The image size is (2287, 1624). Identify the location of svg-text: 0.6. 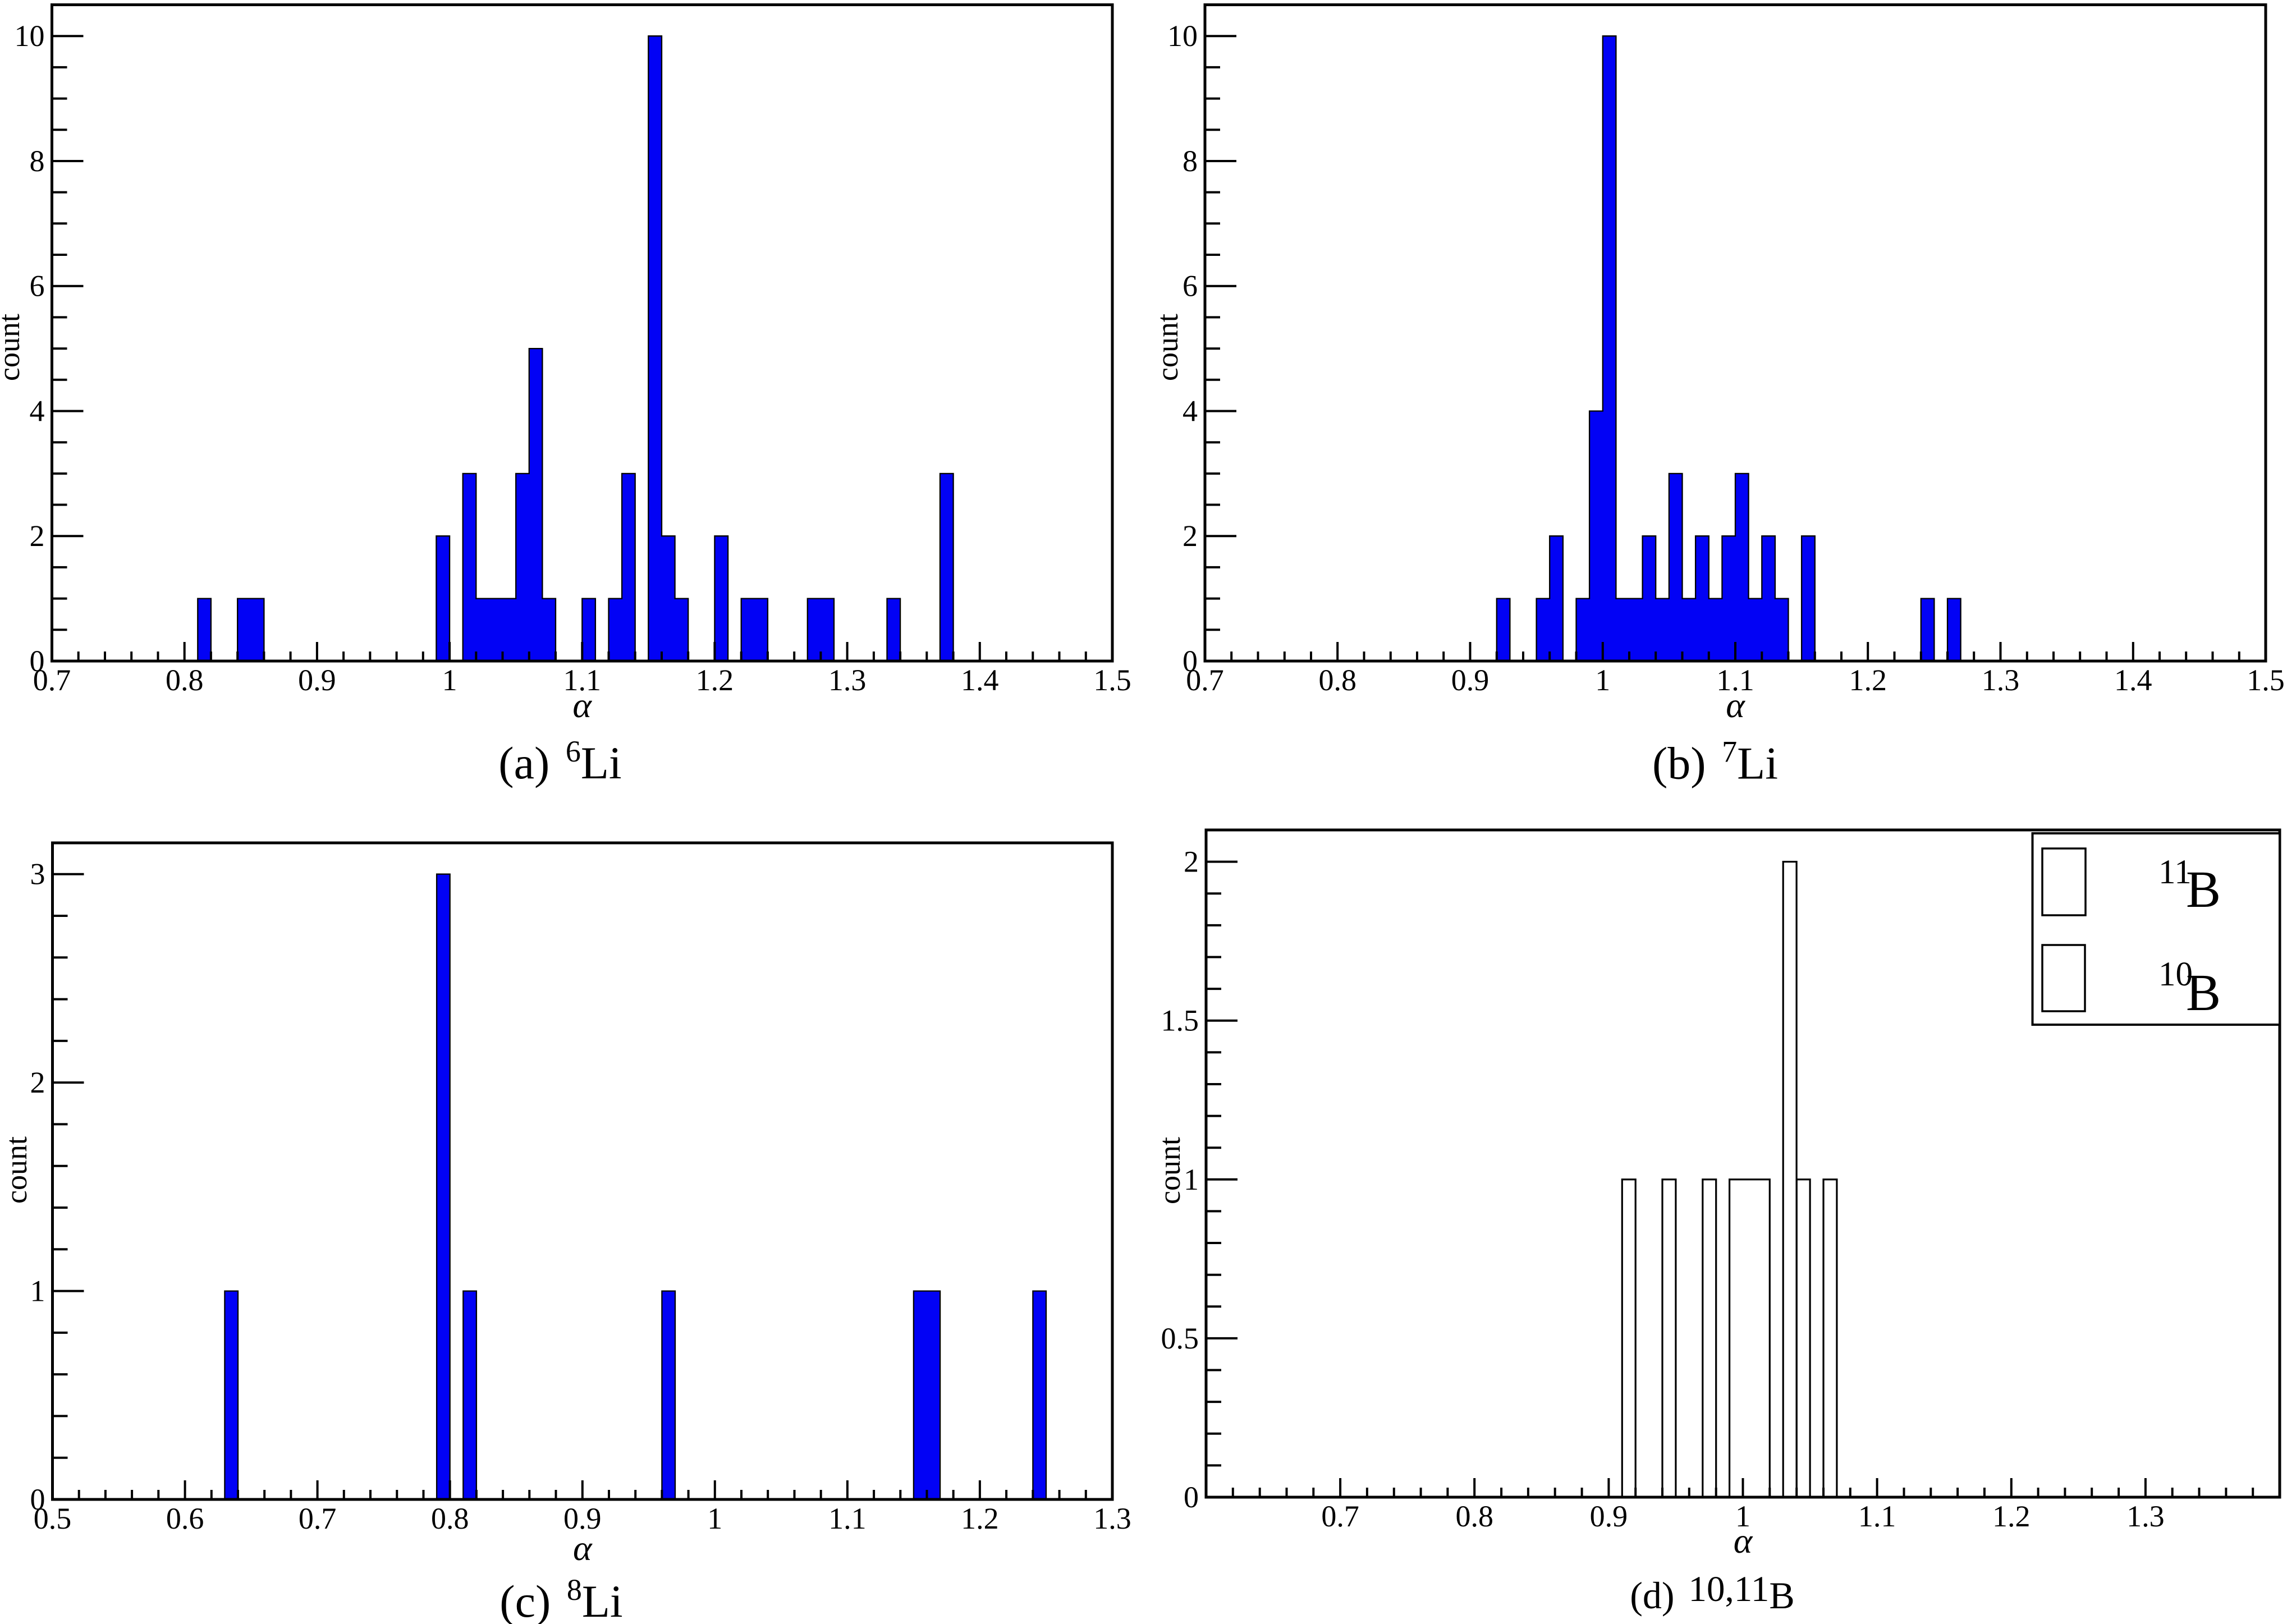
(185, 1518).